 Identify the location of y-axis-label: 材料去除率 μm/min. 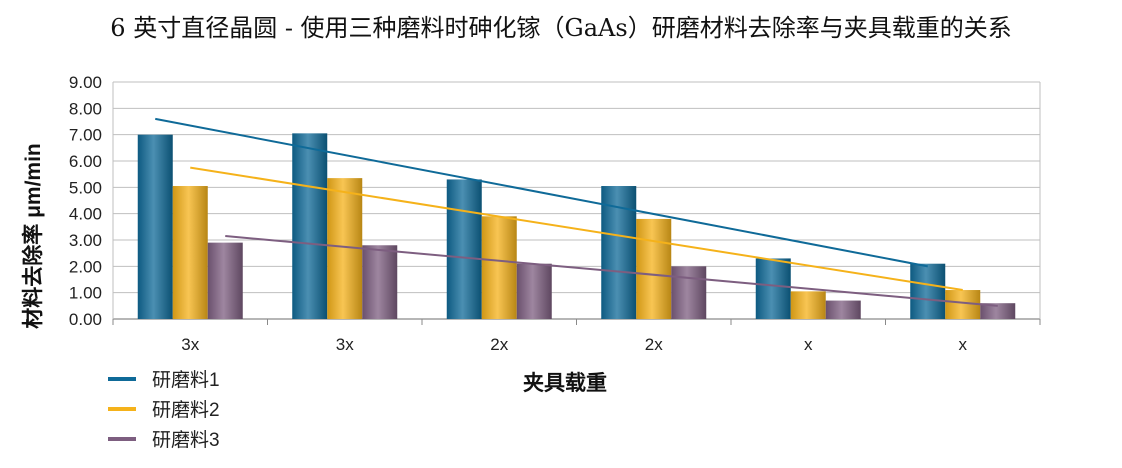
(33, 236).